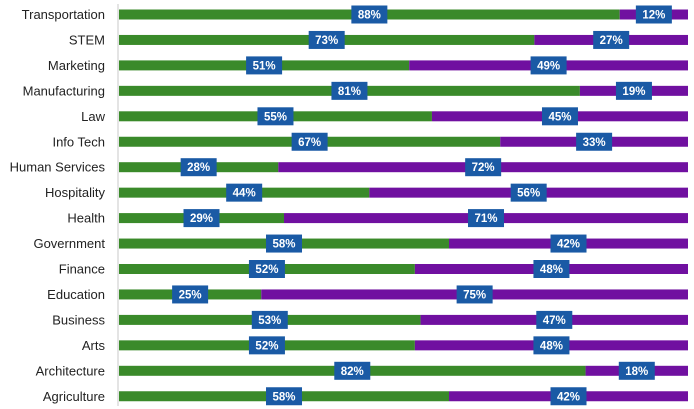  I want to click on category-label: Manufacturing, so click(64, 90).